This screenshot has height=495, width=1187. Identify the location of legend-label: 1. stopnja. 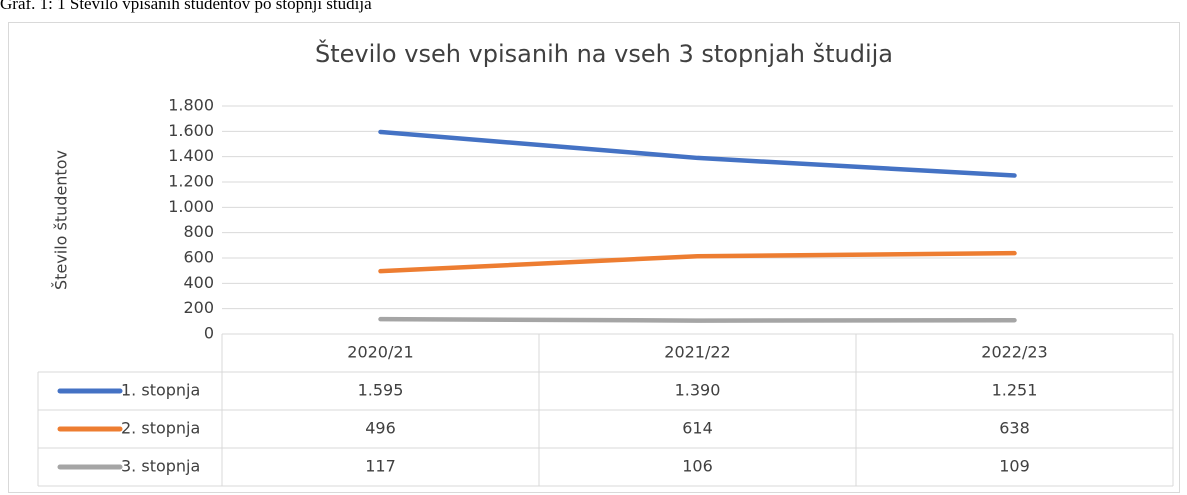
(160, 390).